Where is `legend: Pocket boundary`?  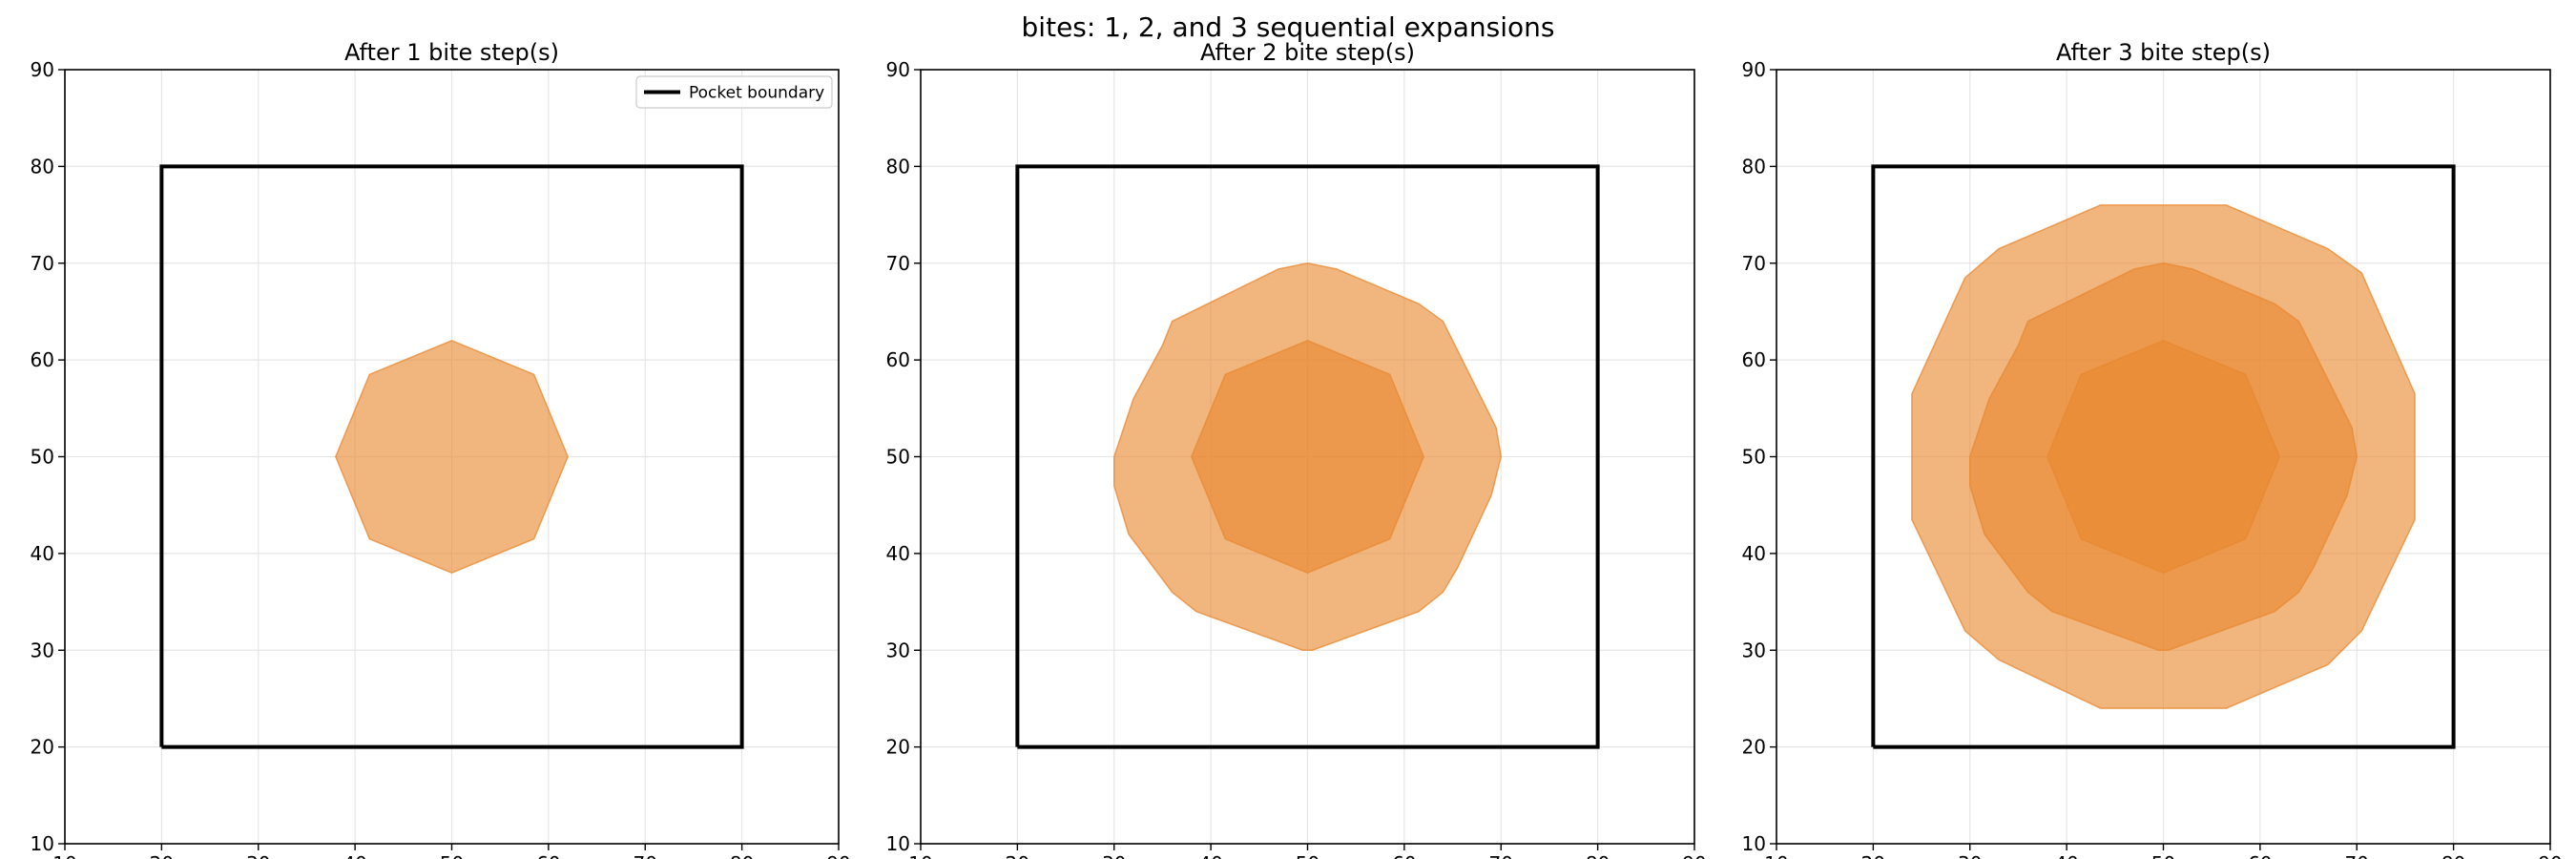
legend: Pocket boundary is located at coordinates (734, 92).